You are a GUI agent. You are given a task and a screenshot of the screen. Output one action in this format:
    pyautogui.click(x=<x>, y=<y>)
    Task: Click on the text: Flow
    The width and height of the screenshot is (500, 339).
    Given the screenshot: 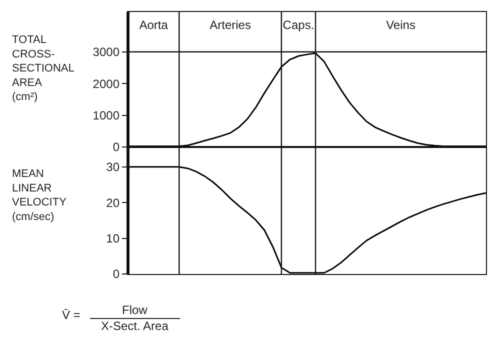 What is the action you would take?
    pyautogui.click(x=135, y=310)
    